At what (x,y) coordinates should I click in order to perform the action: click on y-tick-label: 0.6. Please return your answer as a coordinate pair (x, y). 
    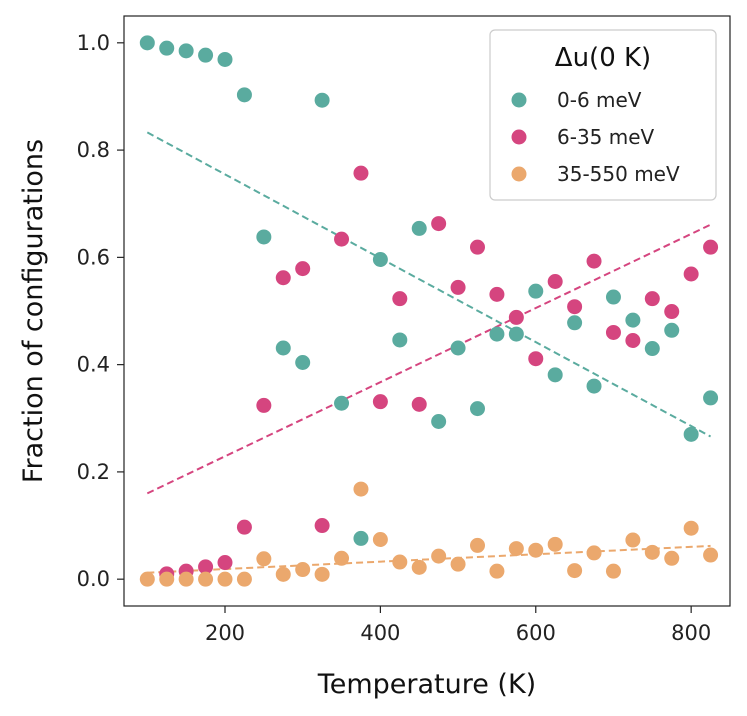
    Looking at the image, I should click on (93, 257).